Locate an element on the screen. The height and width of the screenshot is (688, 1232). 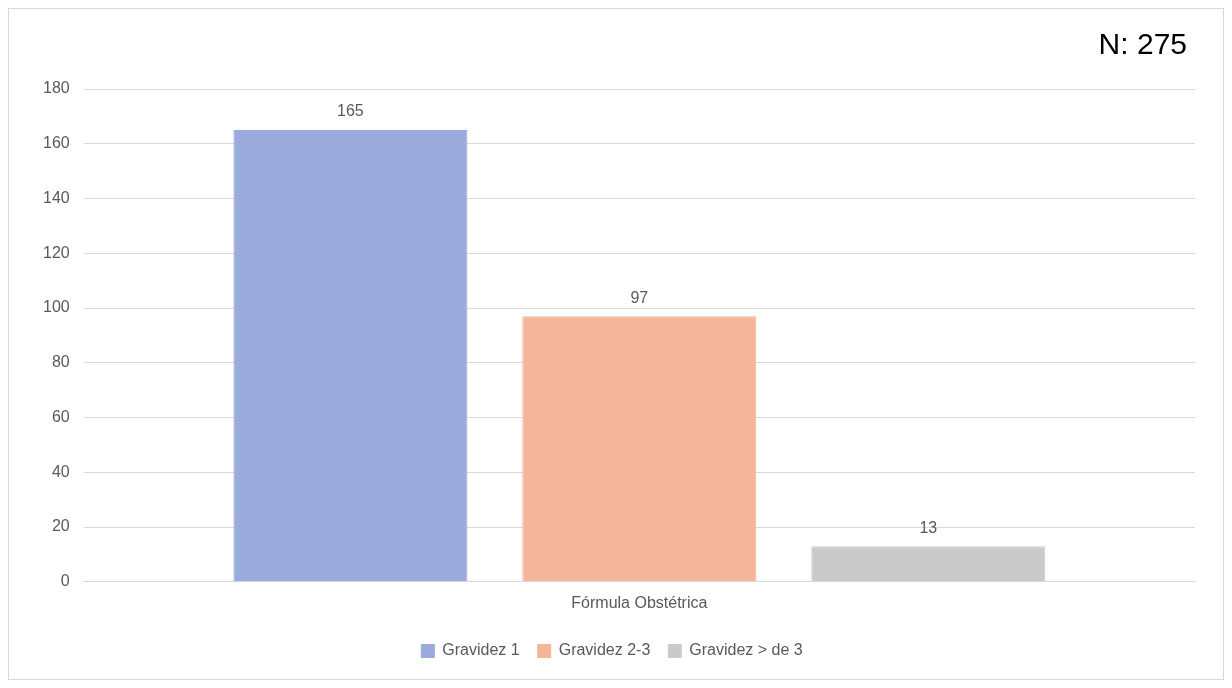
y-tick-label: 160 is located at coordinates (56, 143).